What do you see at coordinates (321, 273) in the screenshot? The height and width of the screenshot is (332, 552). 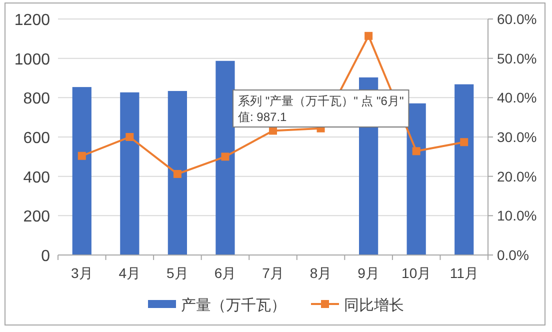 I see `x-tick-label: 8月` at bounding box center [321, 273].